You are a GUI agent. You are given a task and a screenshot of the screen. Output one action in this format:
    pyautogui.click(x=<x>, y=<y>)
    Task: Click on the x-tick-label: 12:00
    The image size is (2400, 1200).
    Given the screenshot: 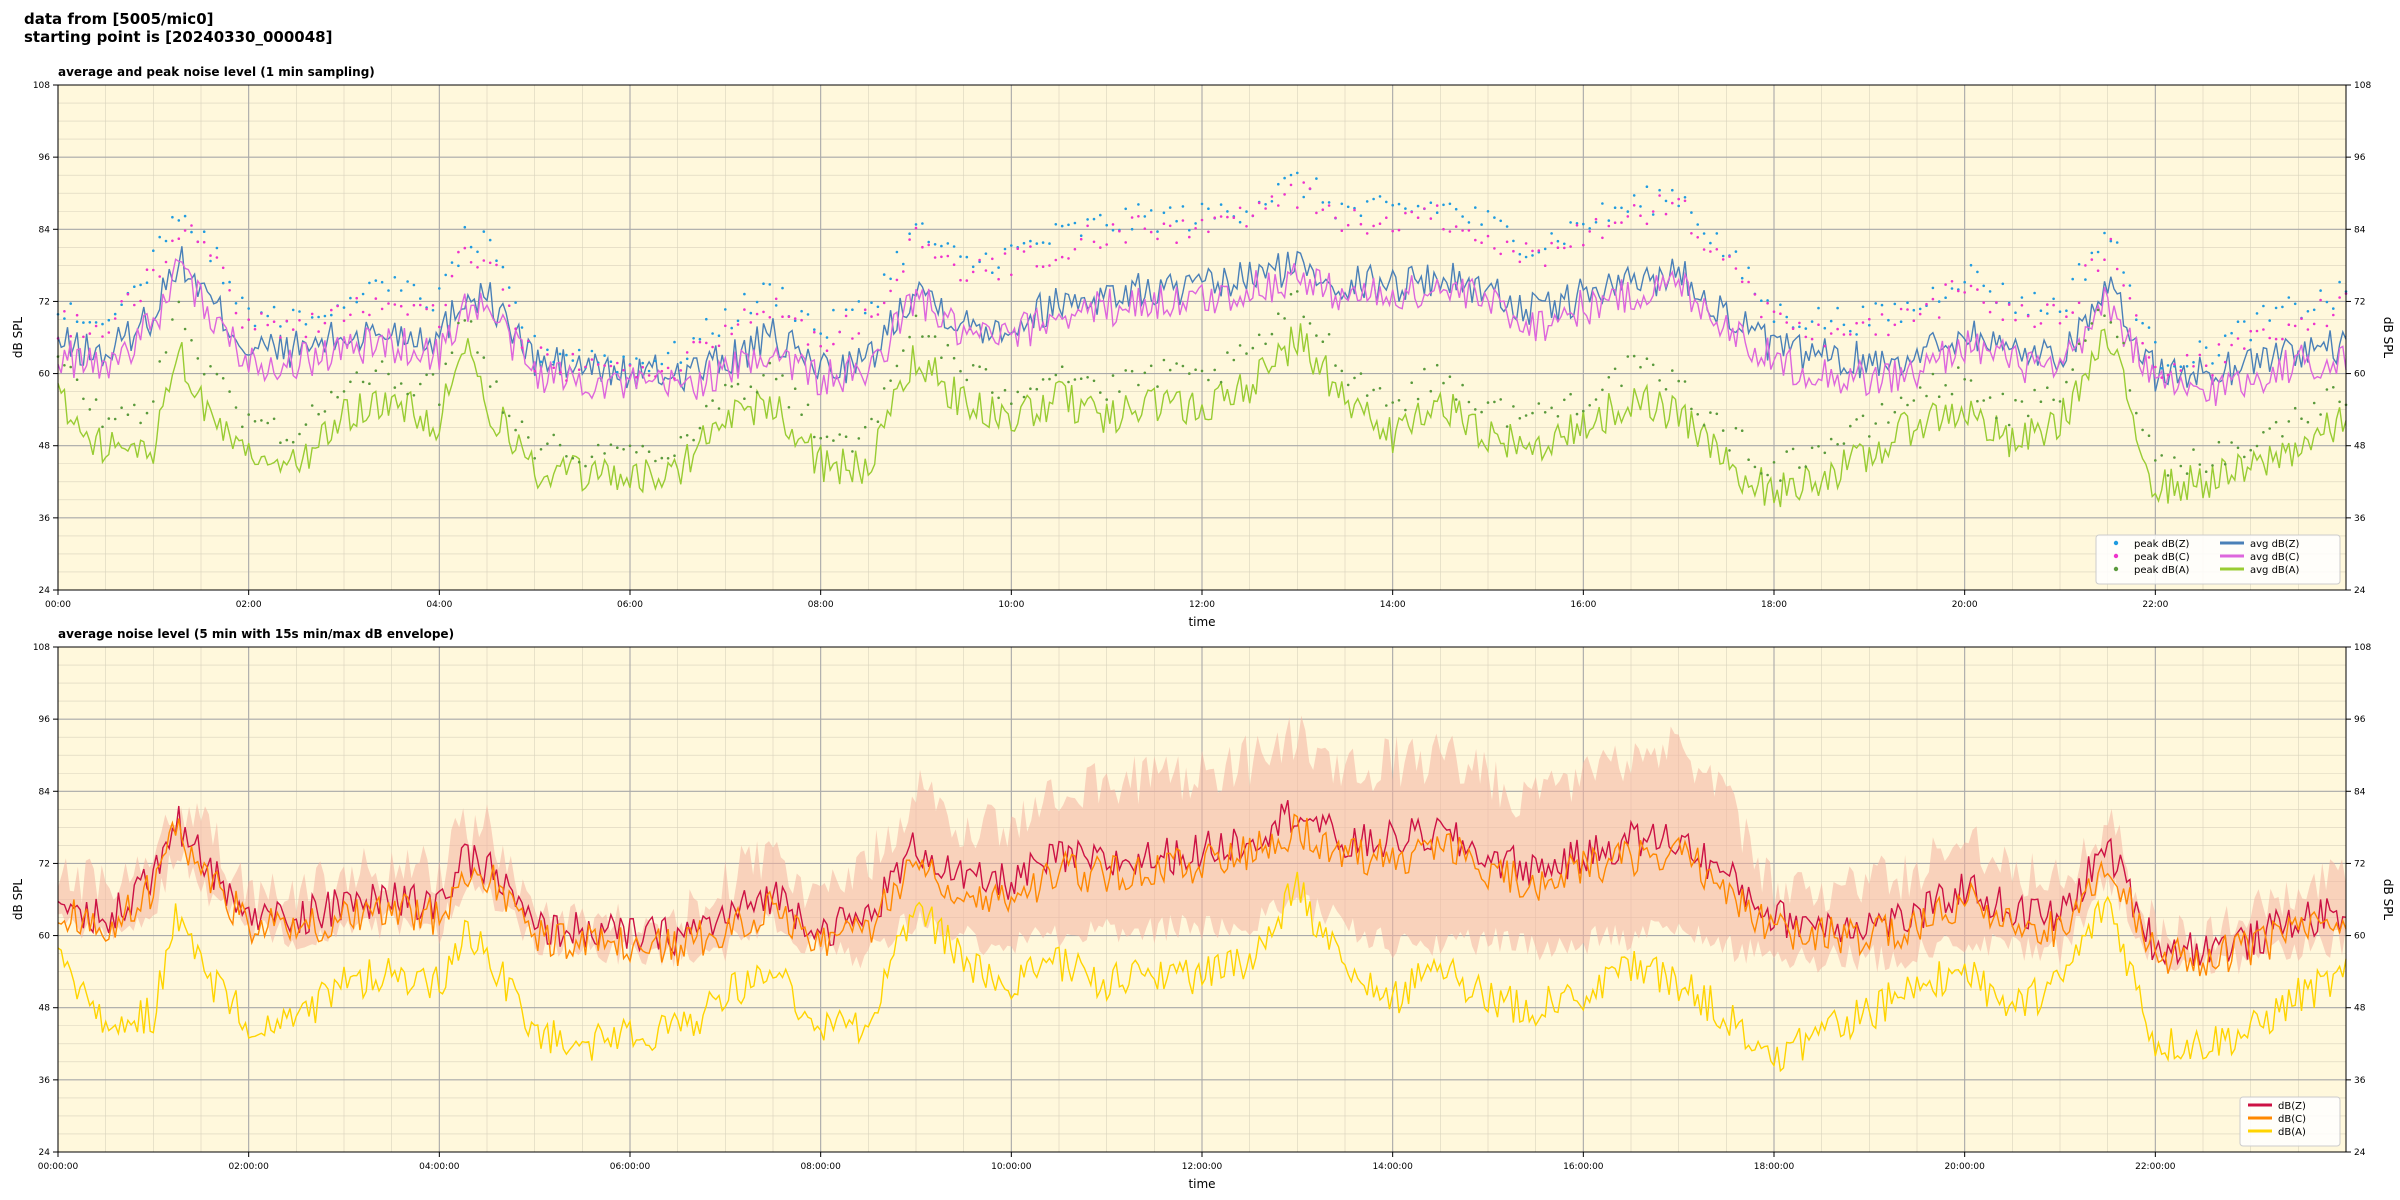 What is the action you would take?
    pyautogui.click(x=1202, y=605)
    